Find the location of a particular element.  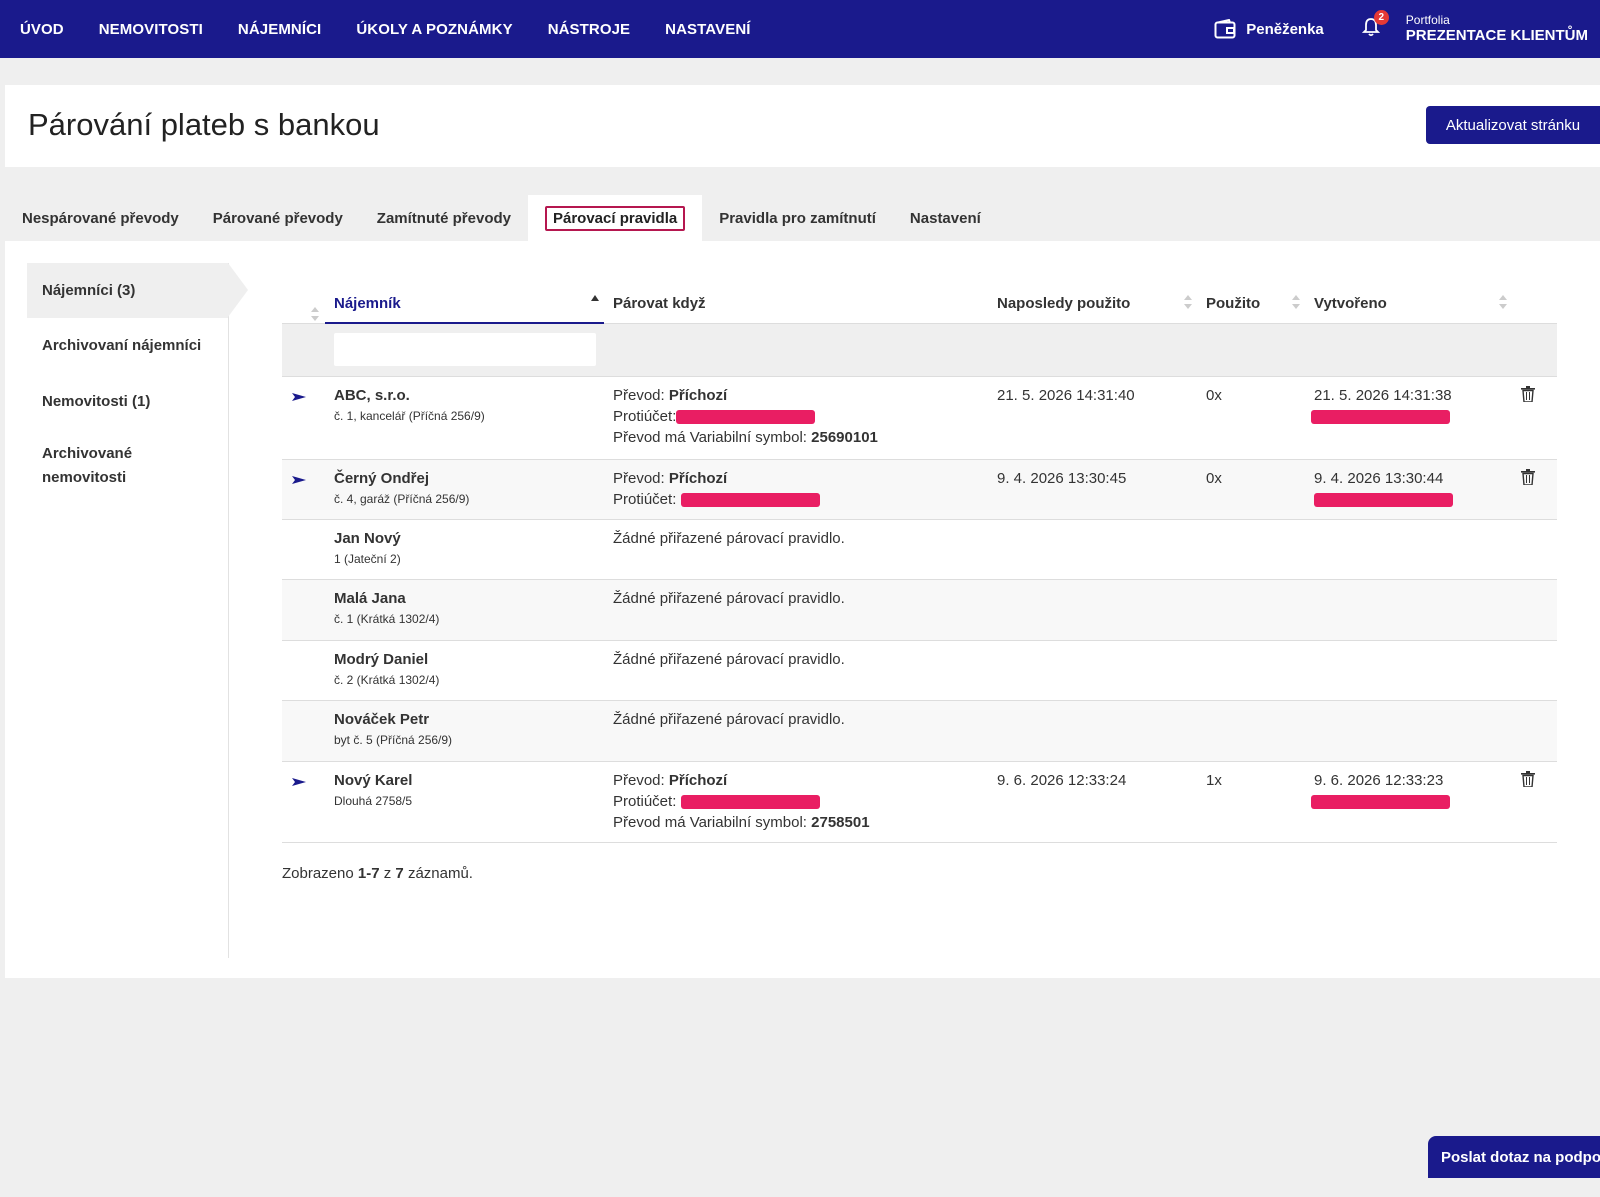

support-chat-button: Poslat dotaz na podporu is located at coordinates (1514, 1157).